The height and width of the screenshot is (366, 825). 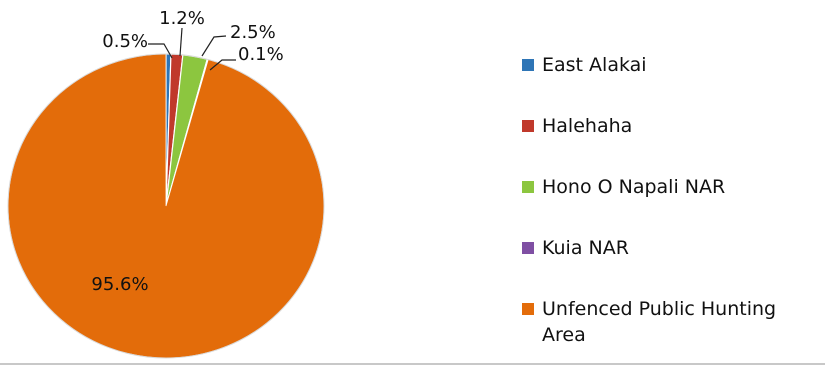 I want to click on legend-swatch-unfenced-public-hunting-area, so click(x=528, y=309).